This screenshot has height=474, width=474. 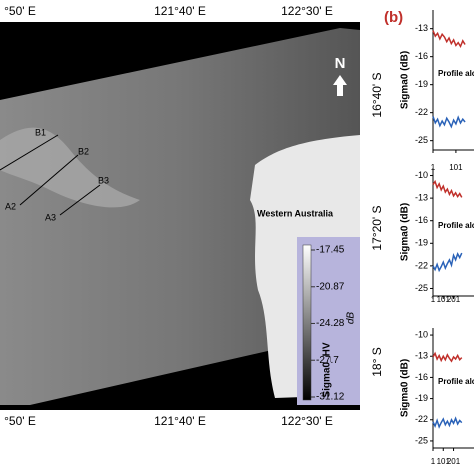 What do you see at coordinates (40, 132) in the screenshot?
I see `point-label: B1` at bounding box center [40, 132].